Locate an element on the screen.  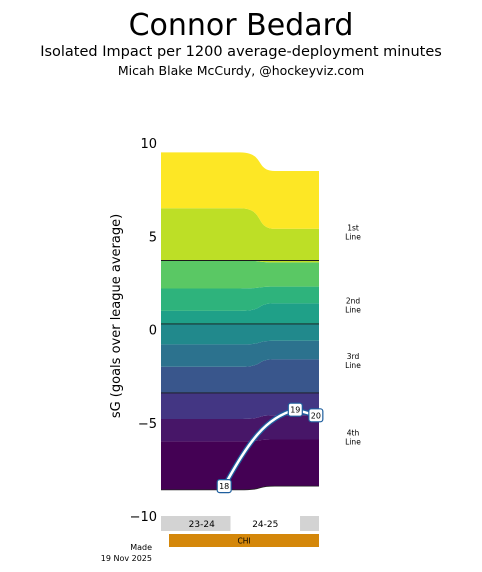
chart-title: Connor Bedard is located at coordinates (241, 25).